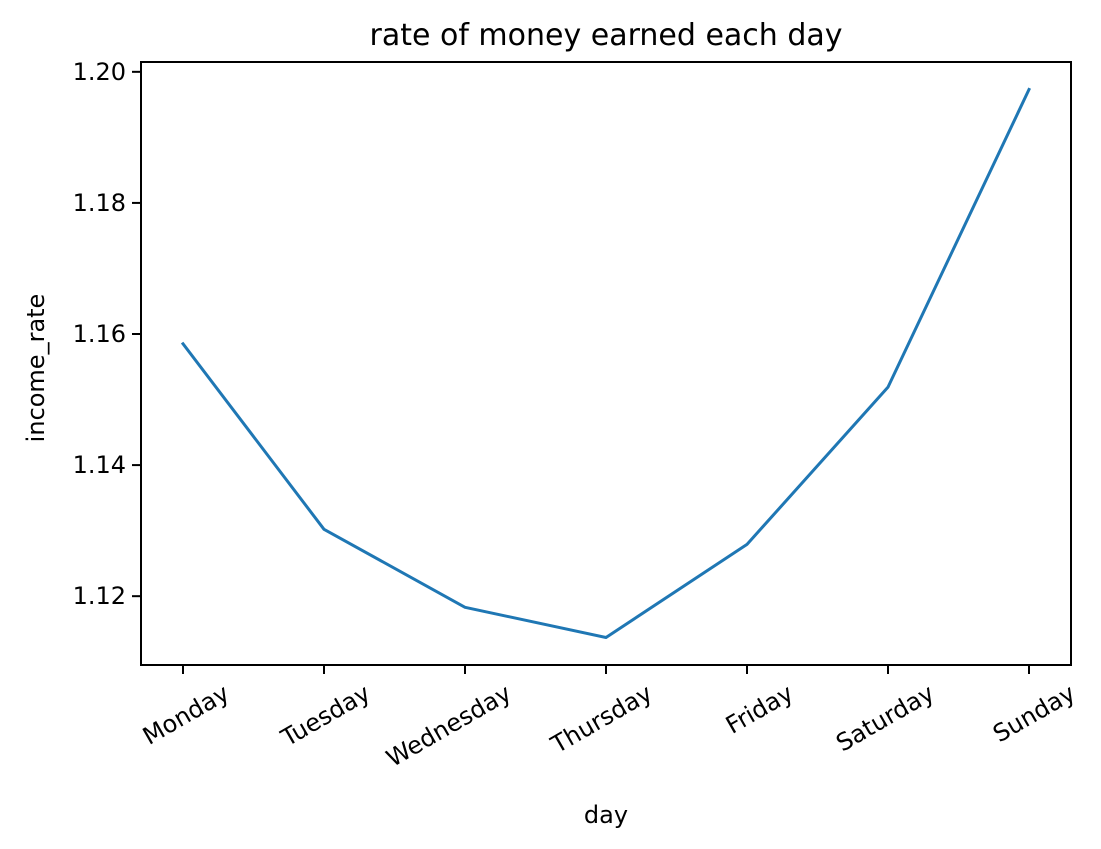 The width and height of the screenshot is (1101, 849). What do you see at coordinates (99, 203) in the screenshot?
I see `y-tick-label: 1.18` at bounding box center [99, 203].